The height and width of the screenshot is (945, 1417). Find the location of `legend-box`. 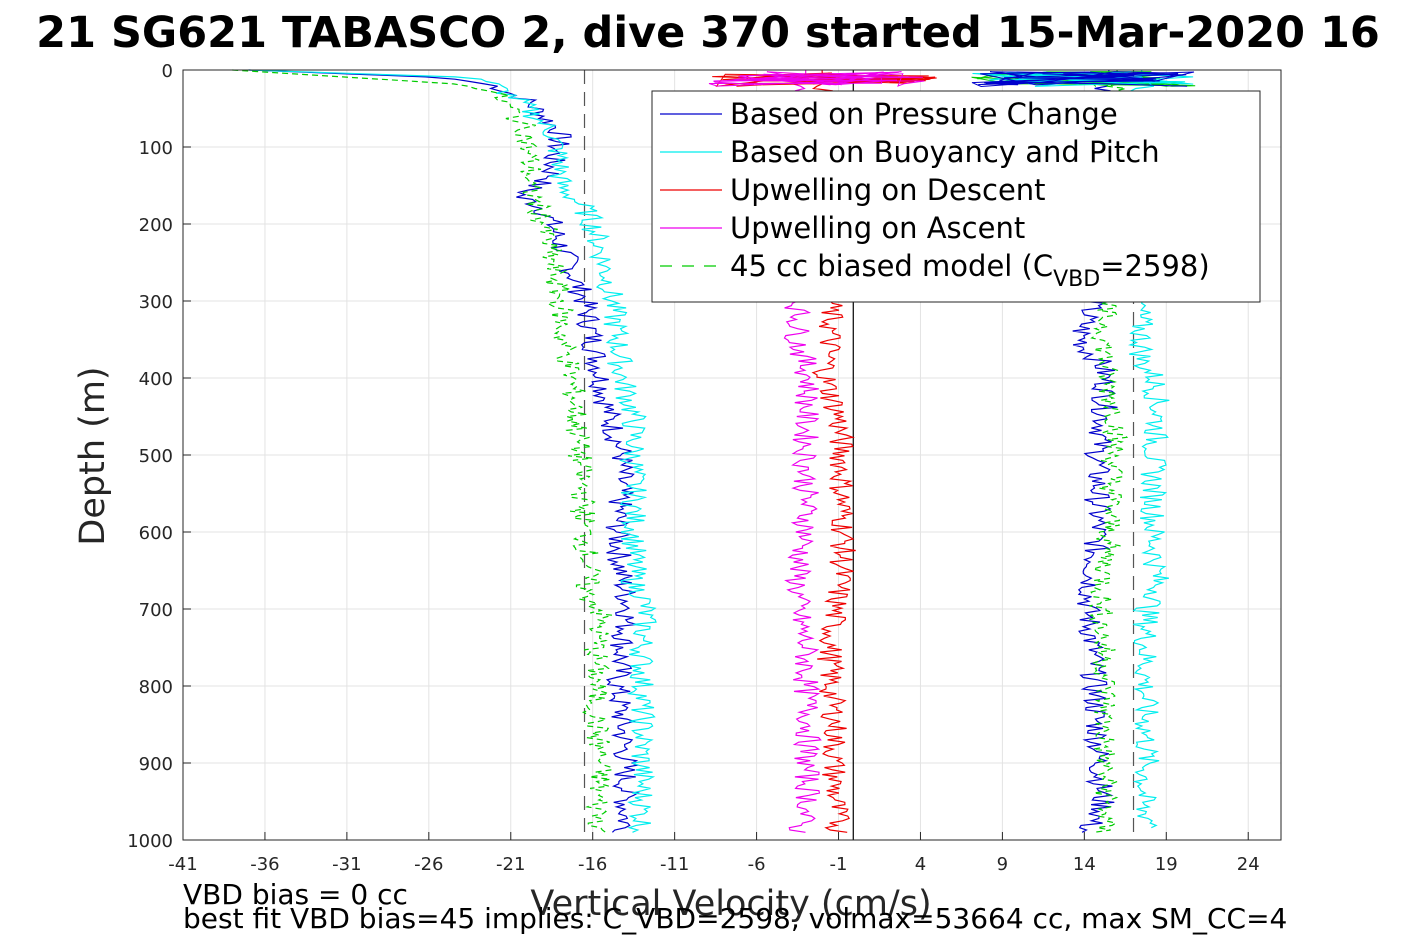

legend-box is located at coordinates (956, 196).